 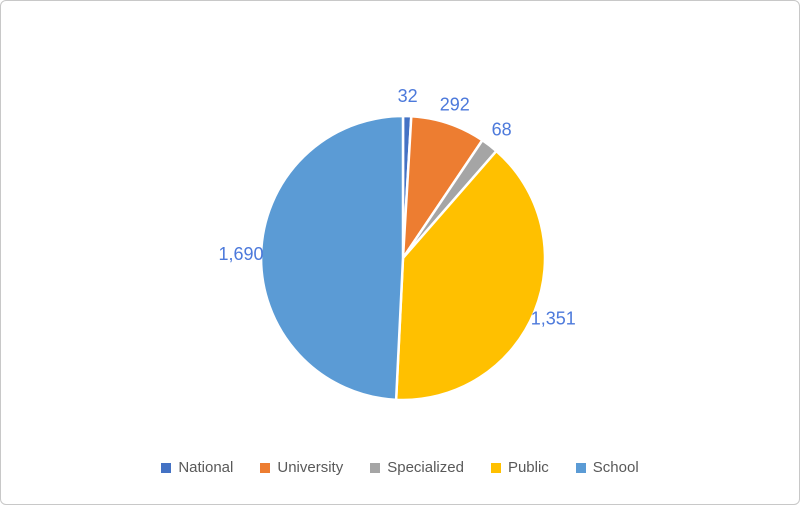 I want to click on data-label-specialized: 68, so click(x=502, y=130).